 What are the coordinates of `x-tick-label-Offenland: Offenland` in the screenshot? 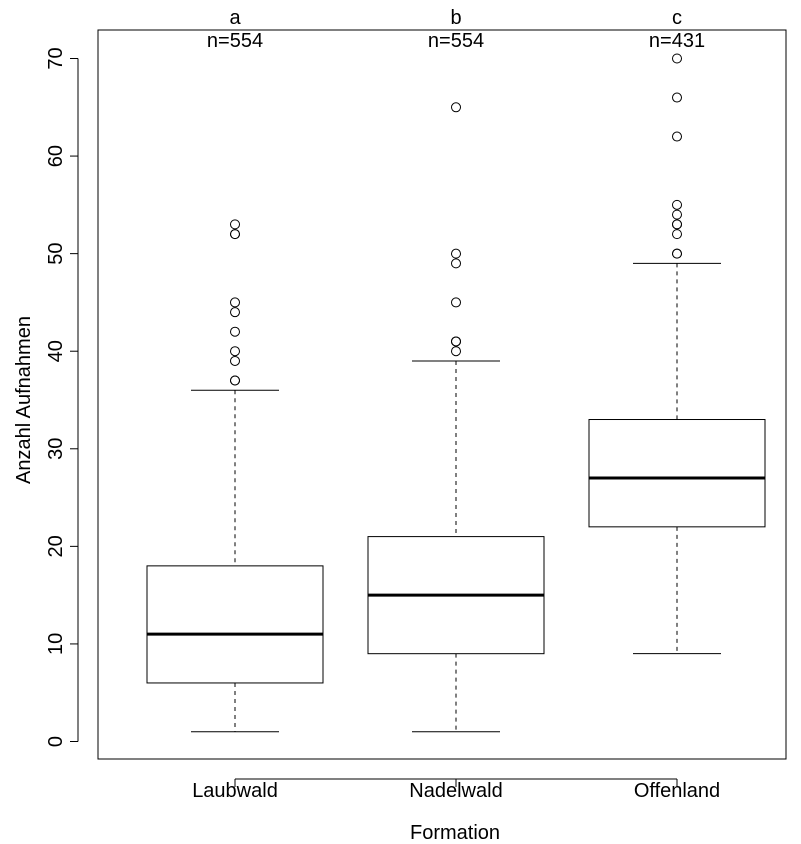 It's located at (677, 791).